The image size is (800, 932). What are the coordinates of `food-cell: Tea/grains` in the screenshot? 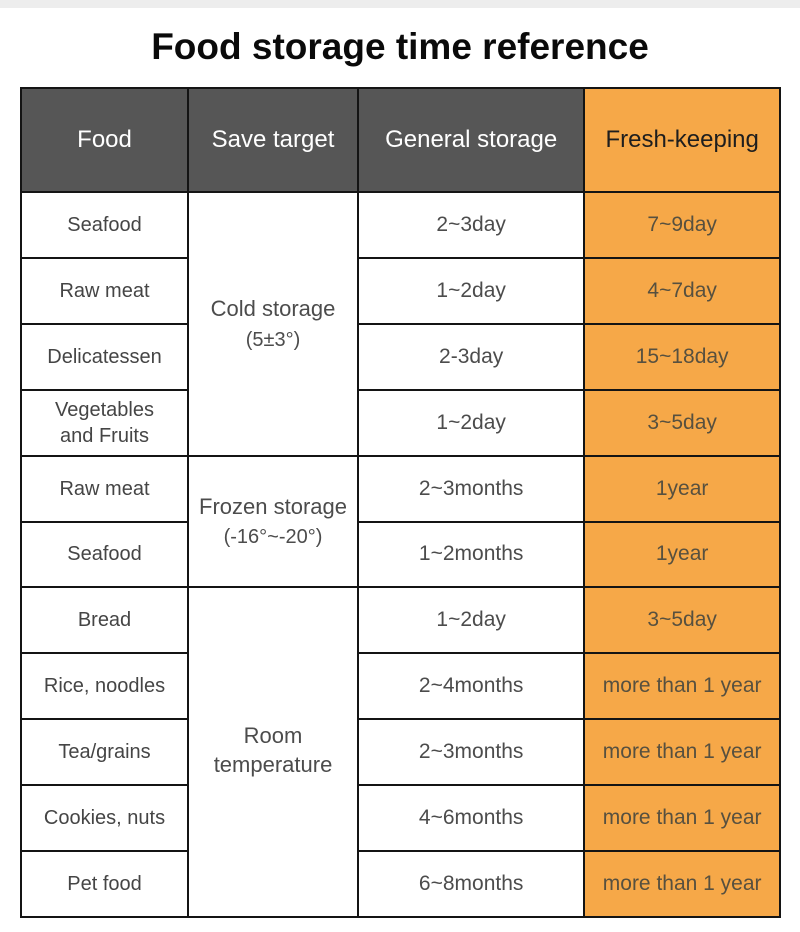 It's located at (105, 752).